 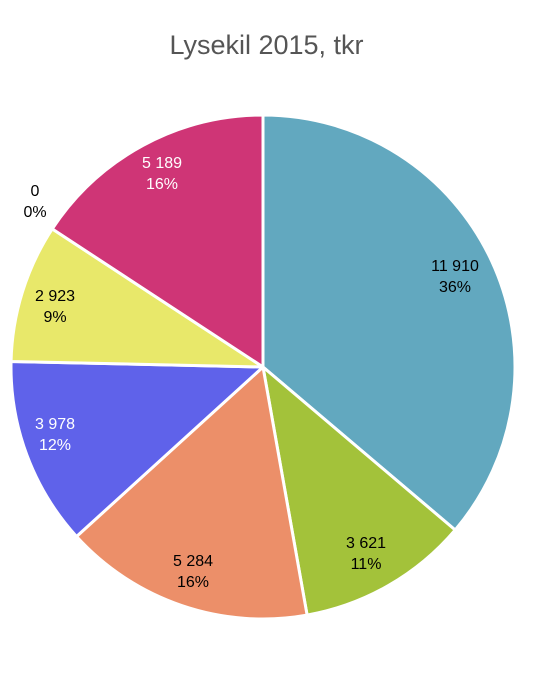 What do you see at coordinates (162, 163) in the screenshot?
I see `slice-value-label-6: 5 189` at bounding box center [162, 163].